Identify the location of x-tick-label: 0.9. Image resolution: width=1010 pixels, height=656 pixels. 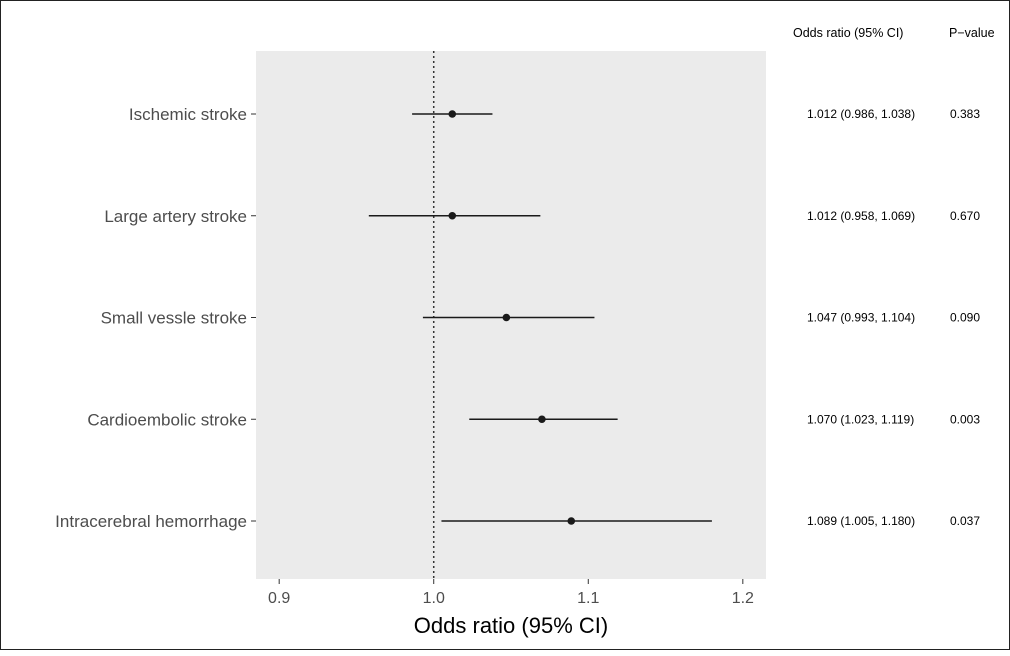
(279, 598).